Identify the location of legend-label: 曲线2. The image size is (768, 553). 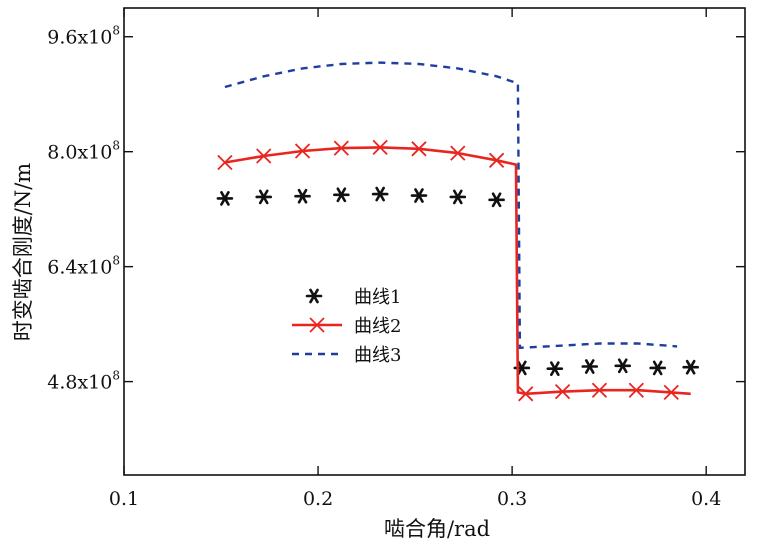
(377, 326).